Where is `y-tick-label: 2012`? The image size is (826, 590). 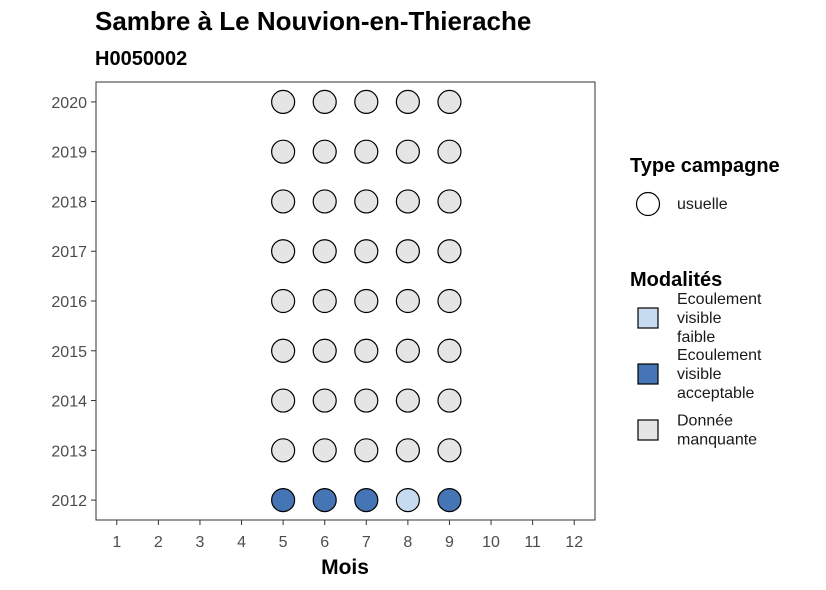 y-tick-label: 2012 is located at coordinates (69, 501).